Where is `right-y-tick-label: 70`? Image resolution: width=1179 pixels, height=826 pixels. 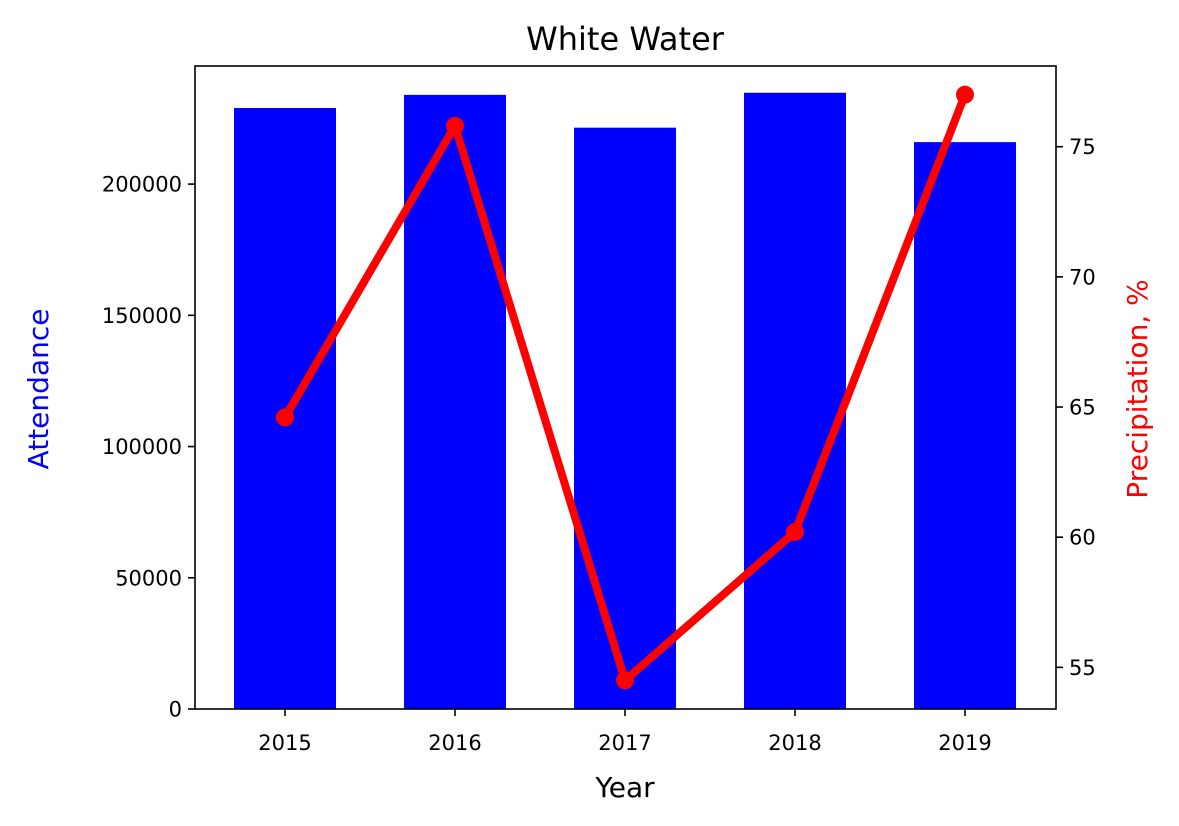
right-y-tick-label: 70 is located at coordinates (1082, 277).